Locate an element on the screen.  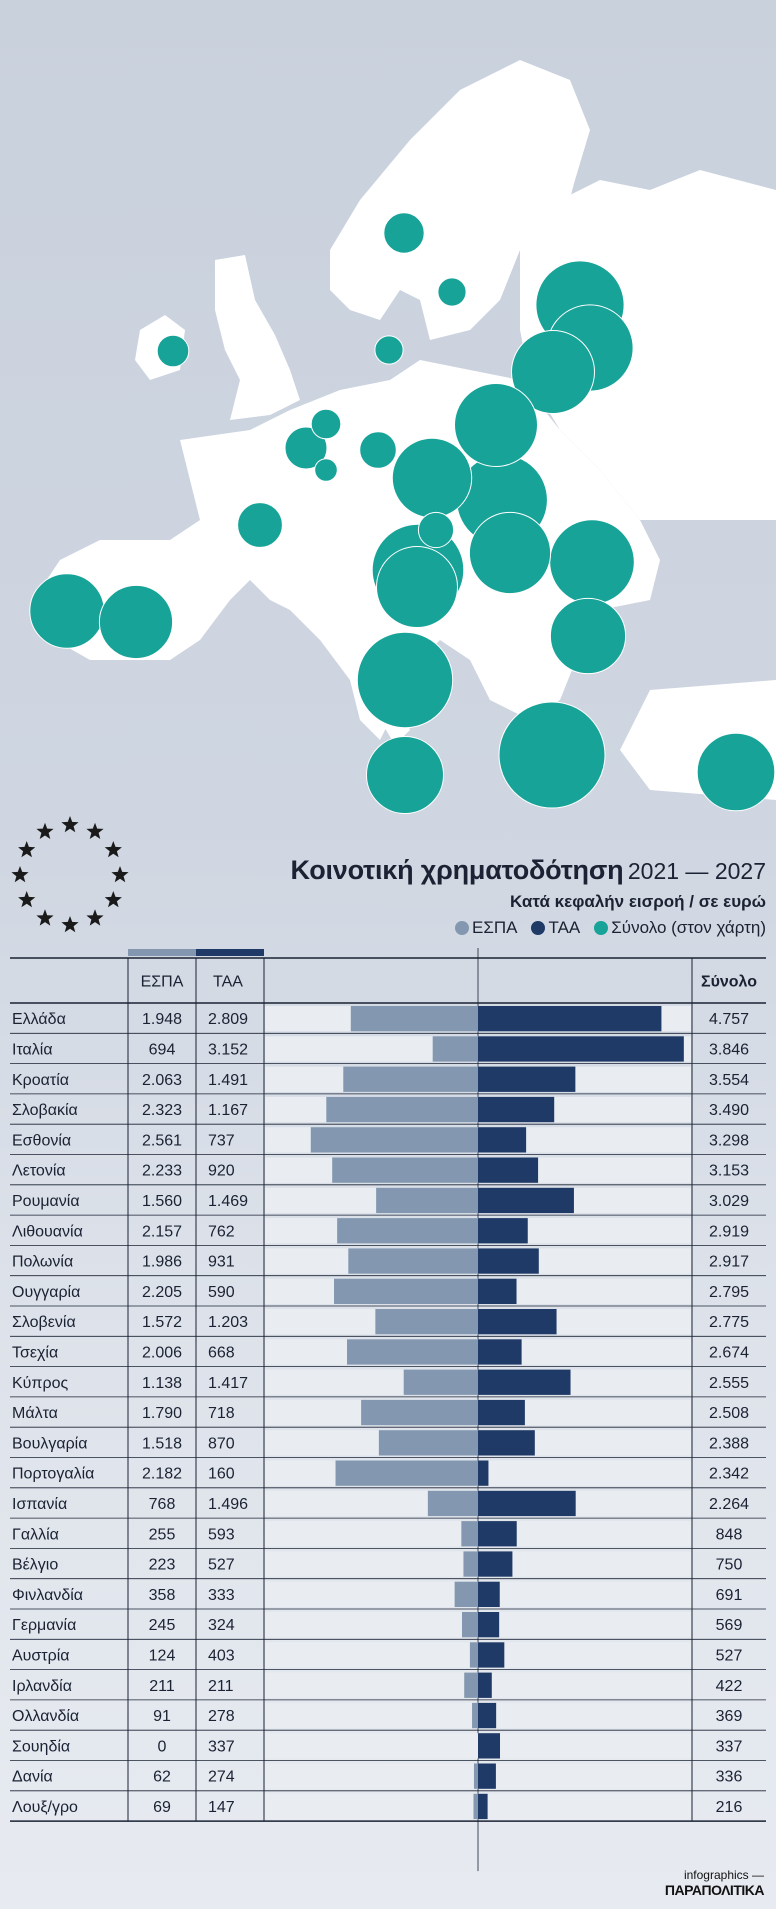
taa-value: 211 is located at coordinates (221, 1686).